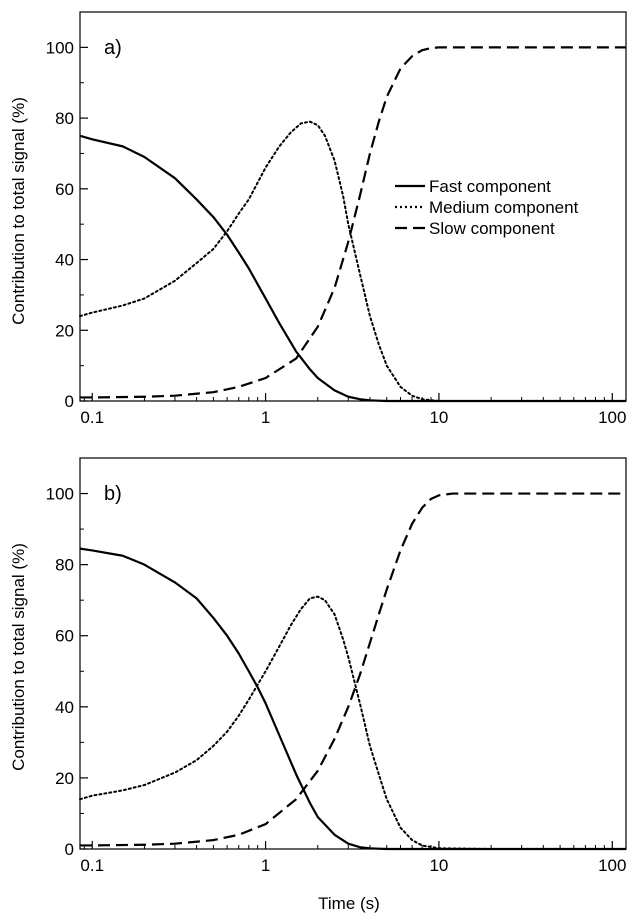 The height and width of the screenshot is (917, 632). I want to click on panel-label: a), so click(113, 48).